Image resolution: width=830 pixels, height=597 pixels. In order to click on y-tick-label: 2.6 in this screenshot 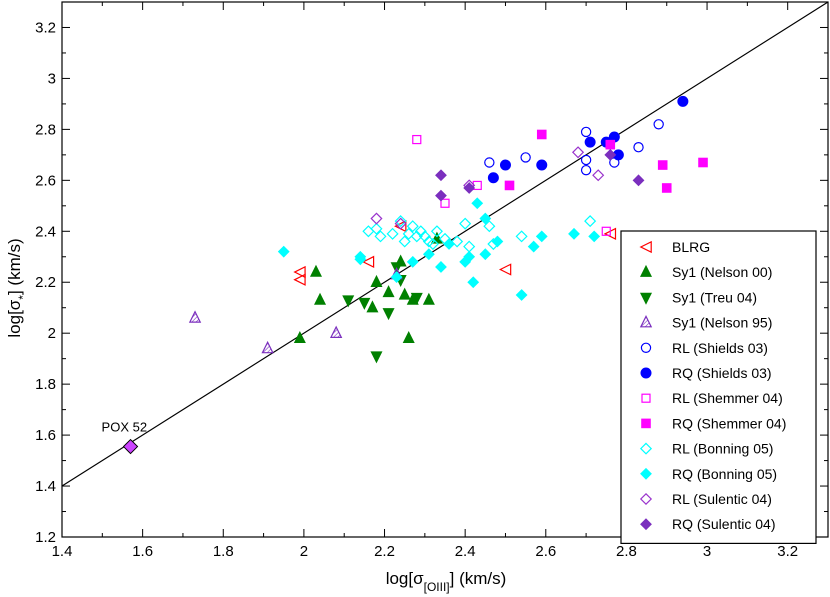, I will do `click(45, 180)`.